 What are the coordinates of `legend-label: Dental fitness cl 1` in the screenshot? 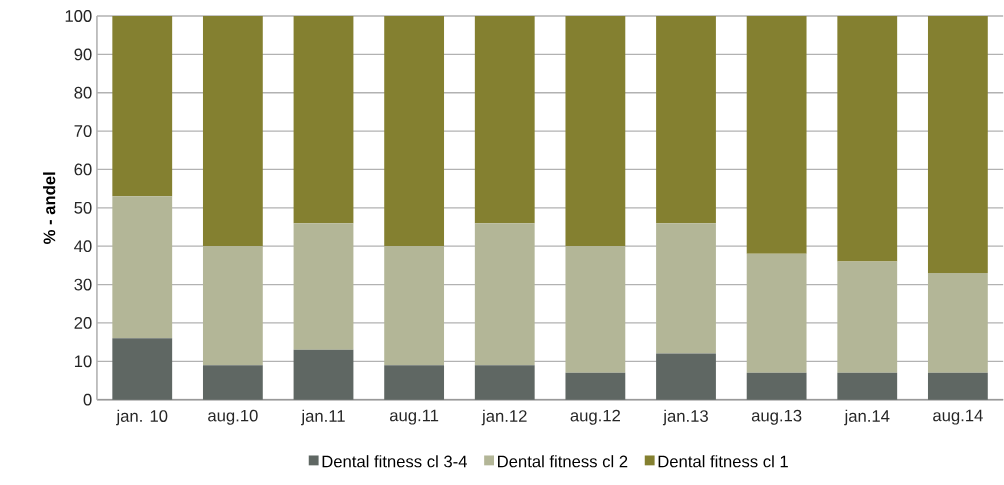 It's located at (723, 461).